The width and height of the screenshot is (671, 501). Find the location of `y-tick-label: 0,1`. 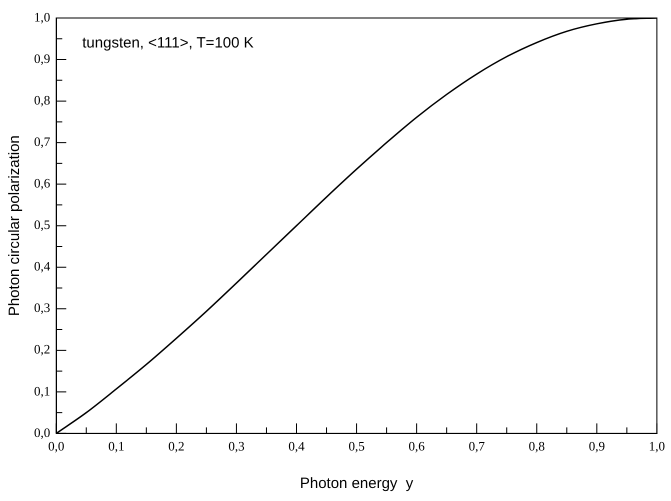

y-tick-label: 0,1 is located at coordinates (42, 390).